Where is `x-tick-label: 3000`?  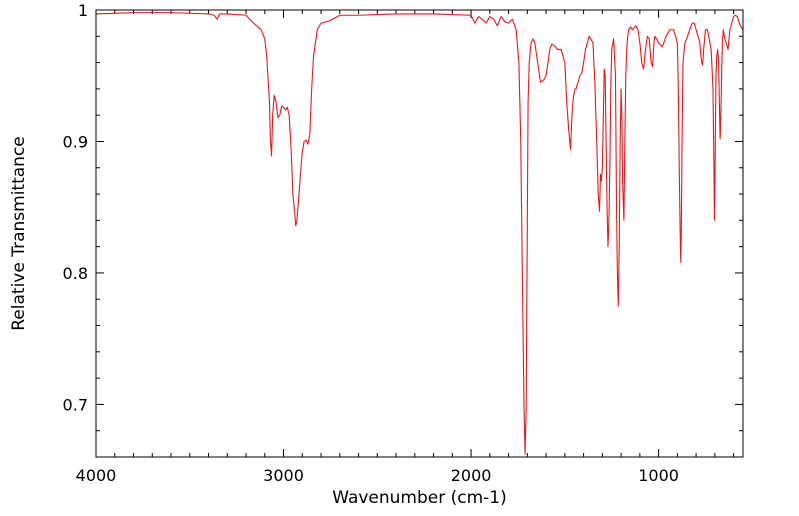
x-tick-label: 3000 is located at coordinates (283, 475).